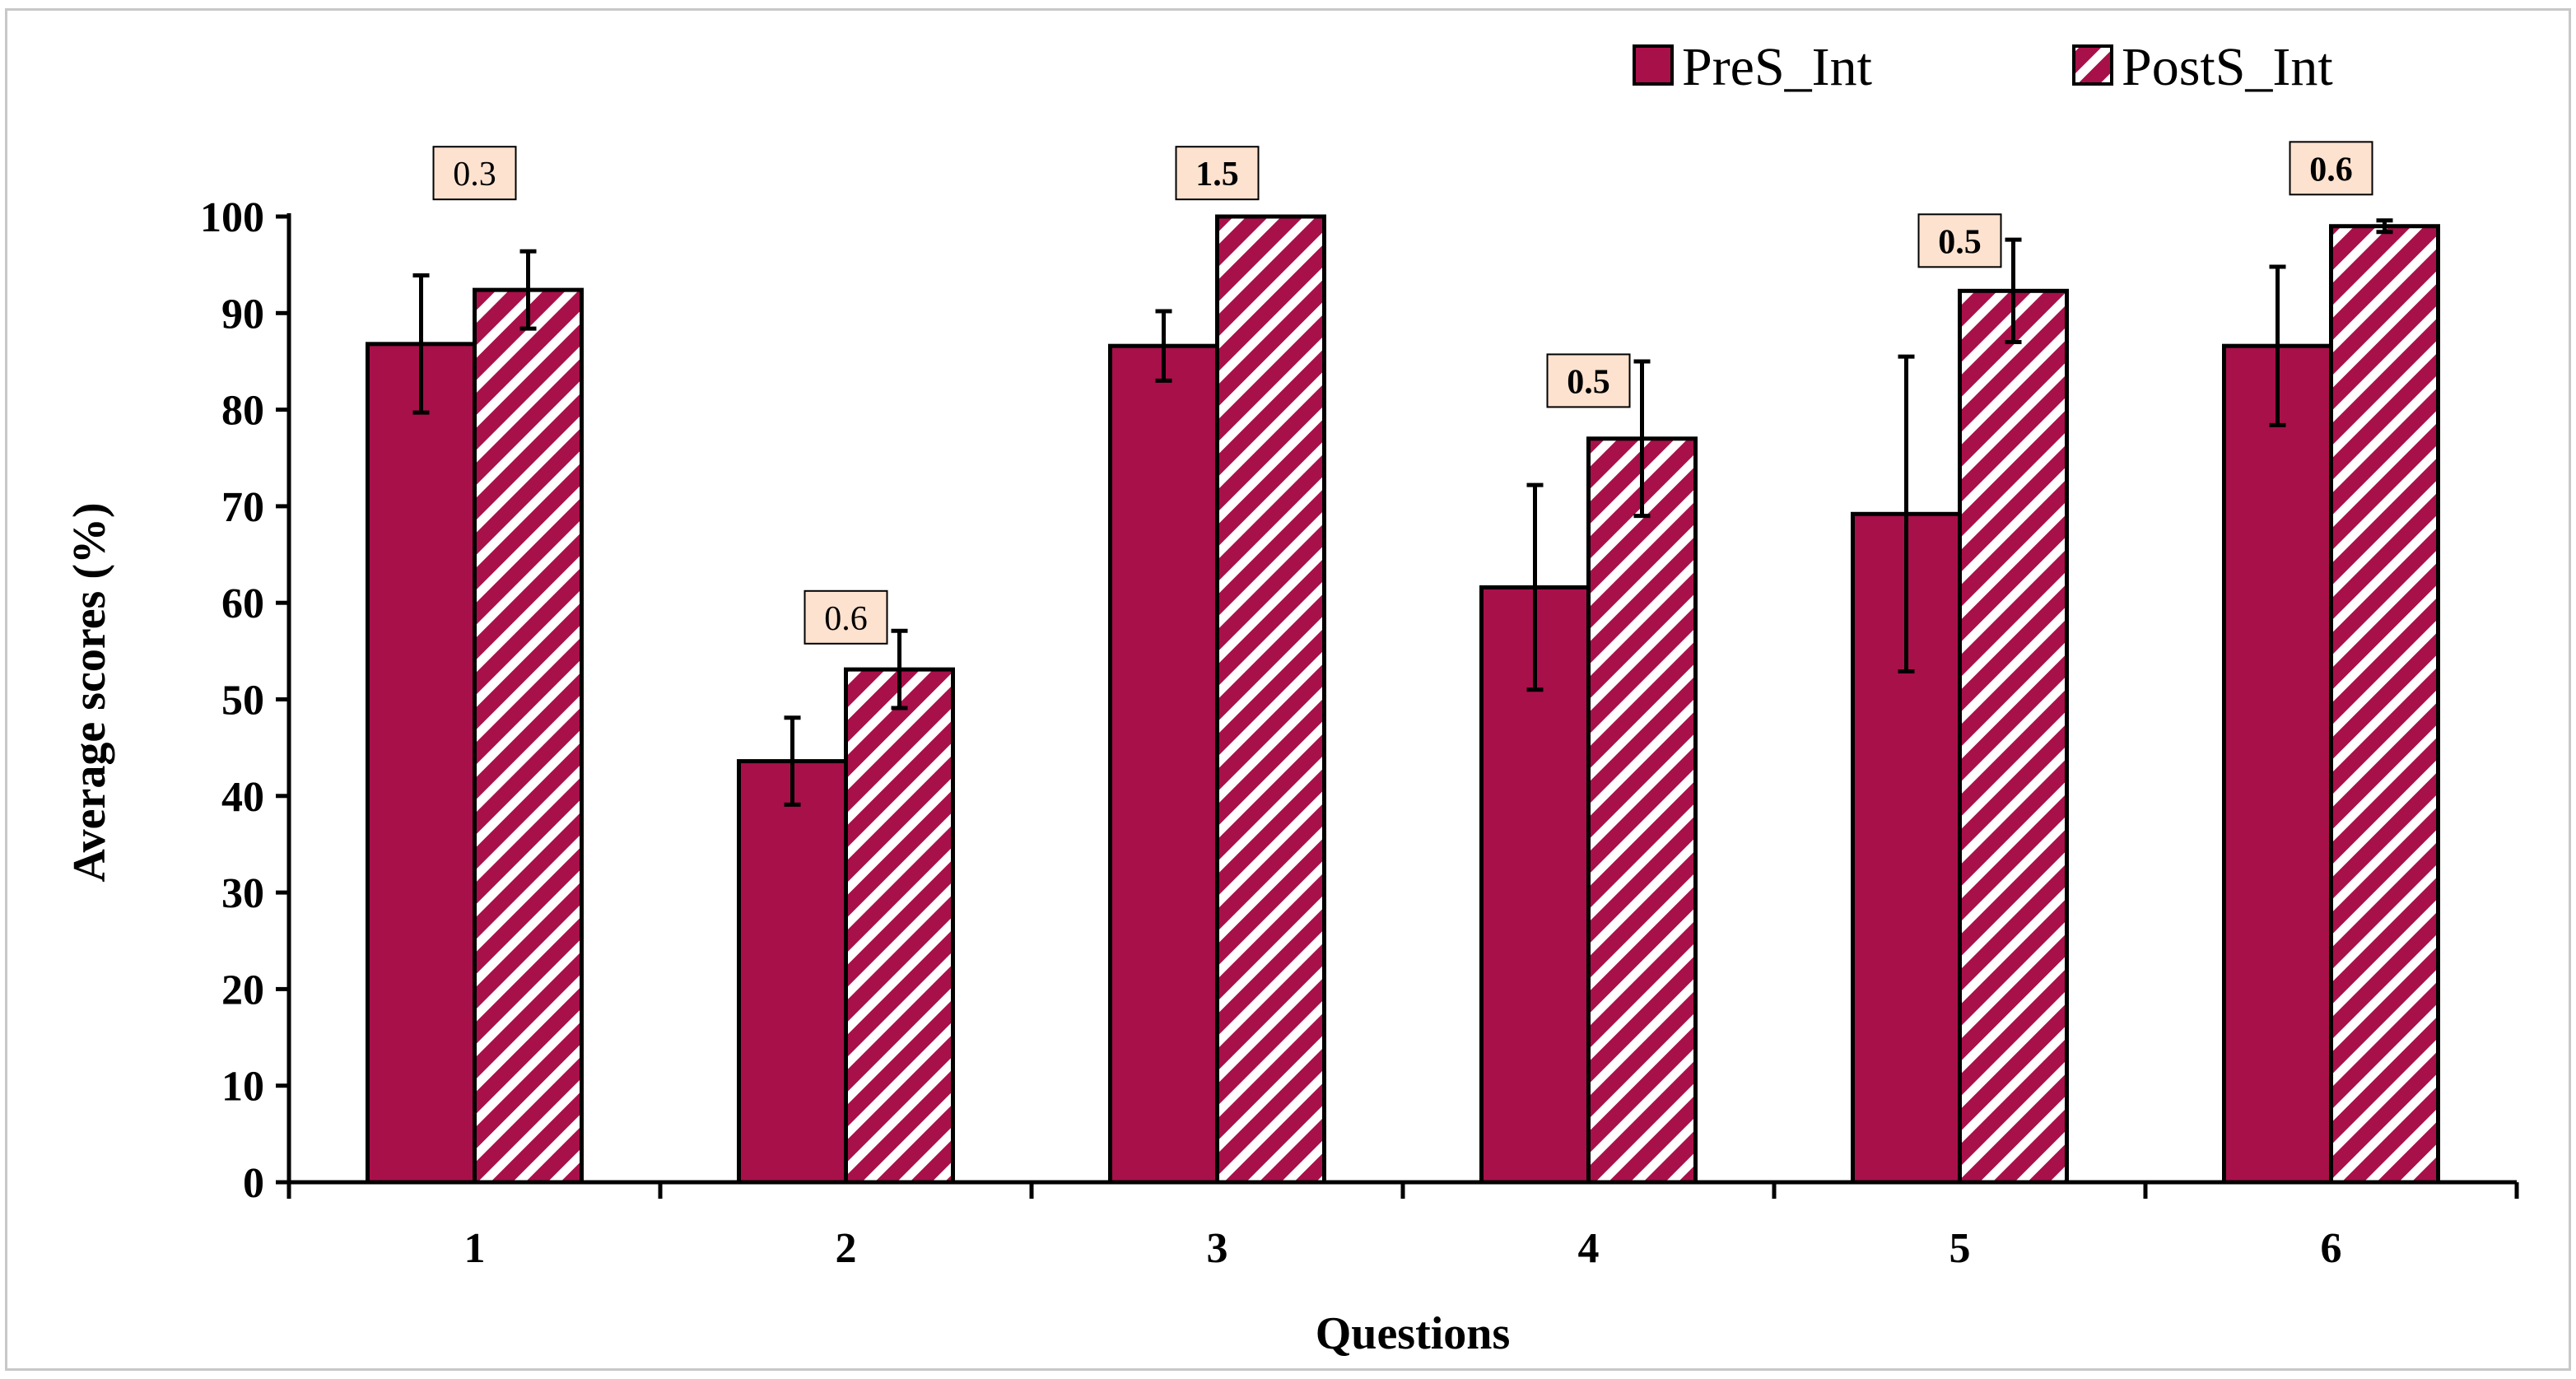  I want to click on legend-swatch-posts-int, so click(2092, 65).